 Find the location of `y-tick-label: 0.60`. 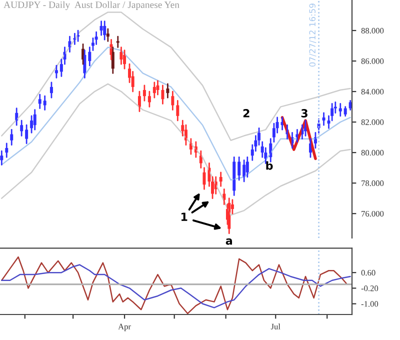

y-tick-label: 0.60 is located at coordinates (368, 273).